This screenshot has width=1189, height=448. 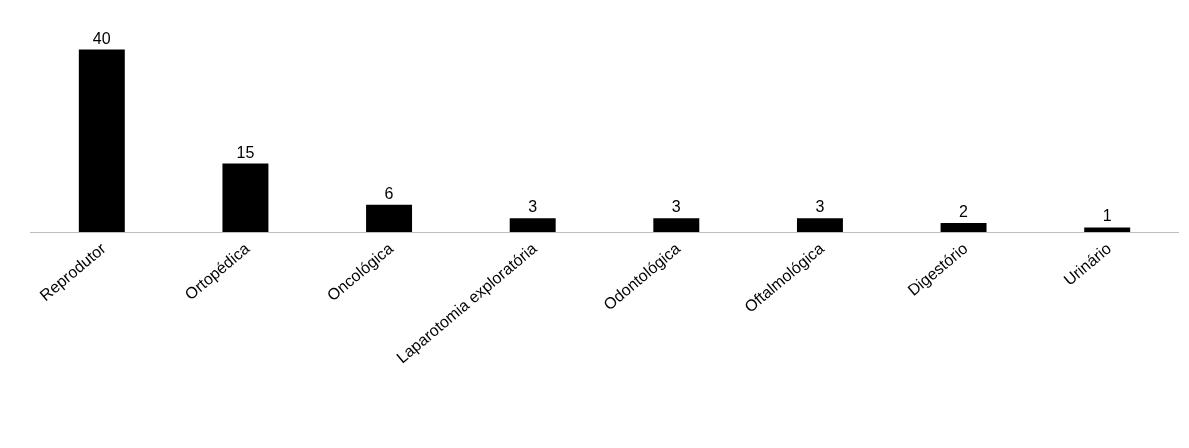 I want to click on data-label: 2, so click(x=964, y=211).